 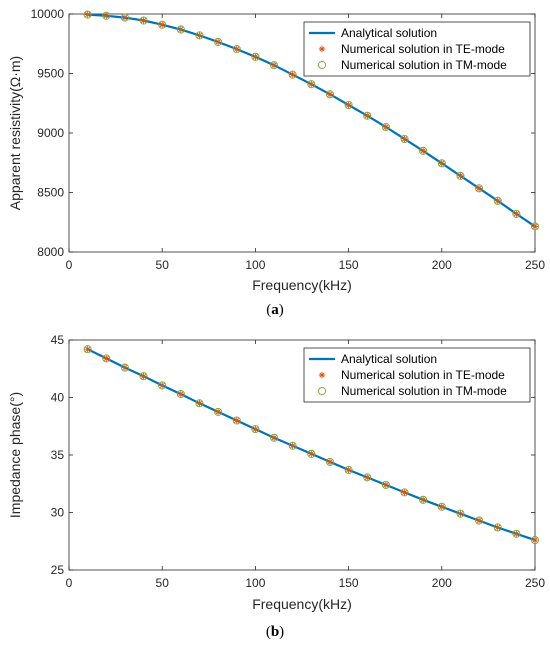 What do you see at coordinates (48, 14) in the screenshot?
I see `y-tick-label: 10000` at bounding box center [48, 14].